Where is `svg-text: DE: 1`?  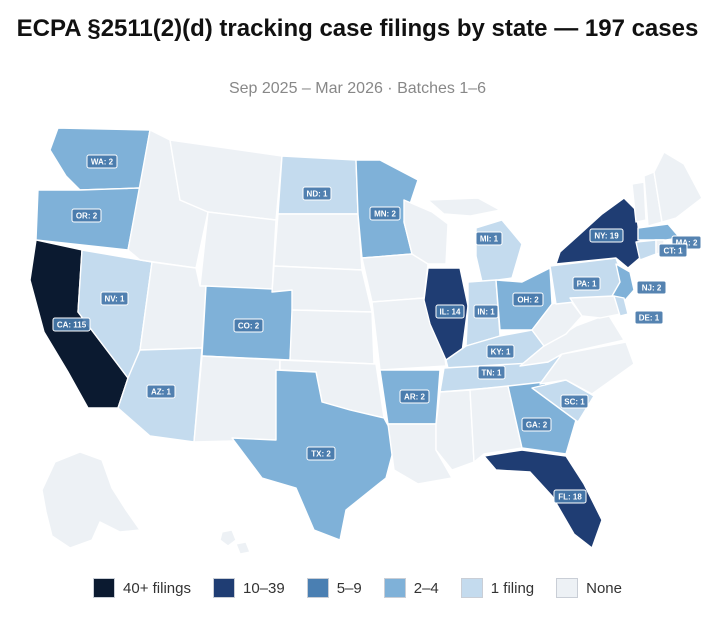 svg-text: DE: 1 is located at coordinates (649, 318).